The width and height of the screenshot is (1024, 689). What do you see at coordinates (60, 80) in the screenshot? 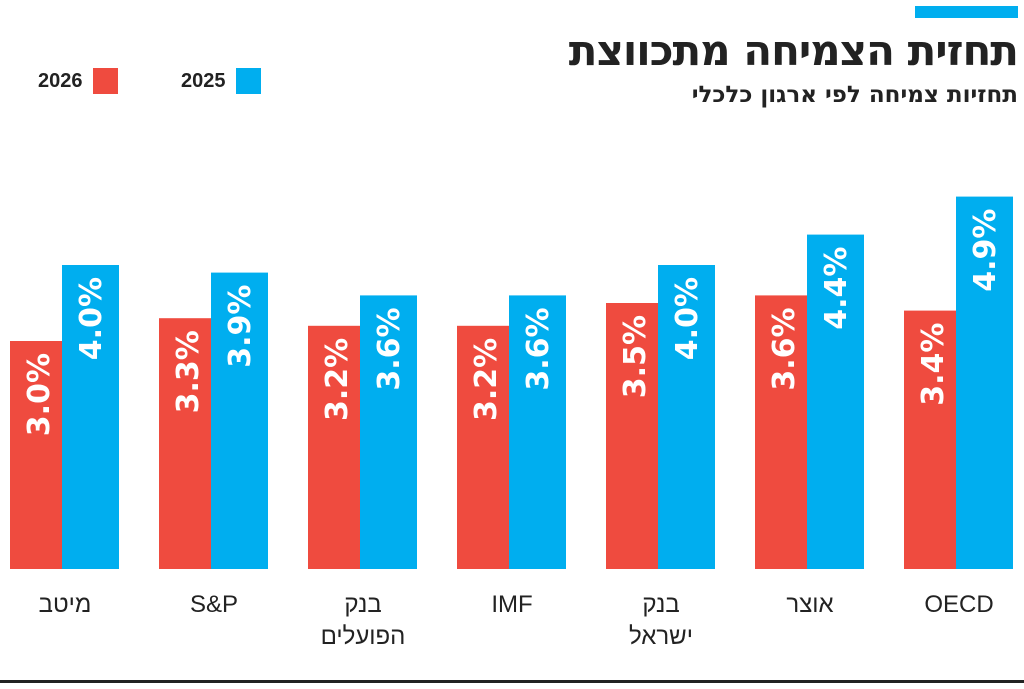
I see `legend-label-2026: 2026` at bounding box center [60, 80].